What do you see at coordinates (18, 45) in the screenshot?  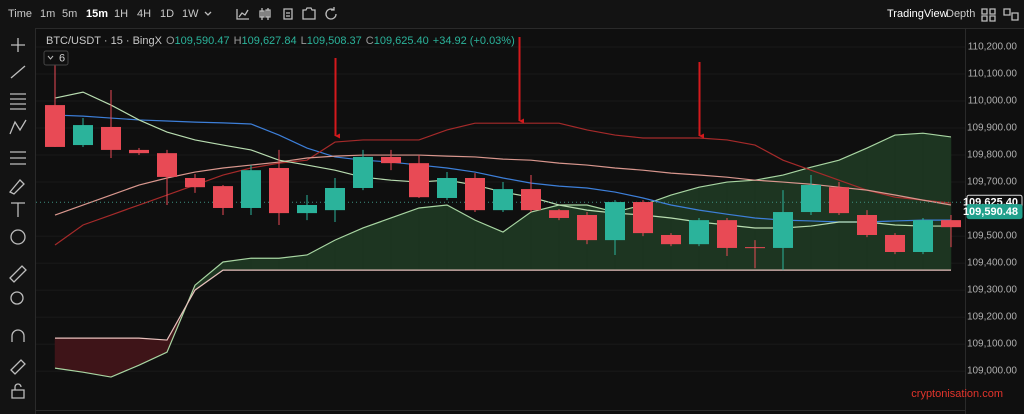 I see `crosshair-tool` at bounding box center [18, 45].